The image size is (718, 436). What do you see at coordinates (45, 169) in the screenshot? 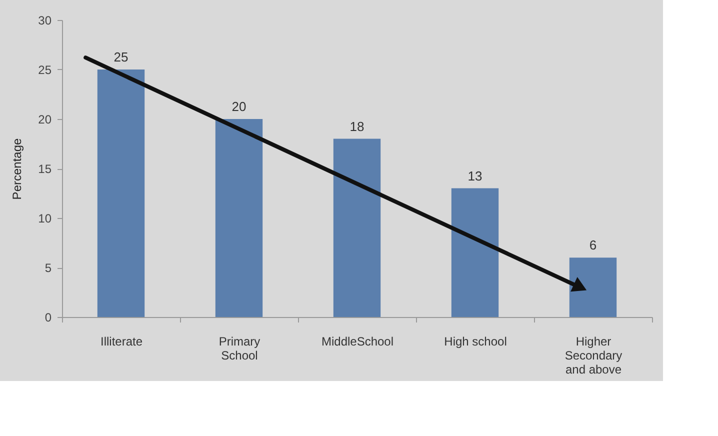
I see `y-tick-label: 15` at bounding box center [45, 169].